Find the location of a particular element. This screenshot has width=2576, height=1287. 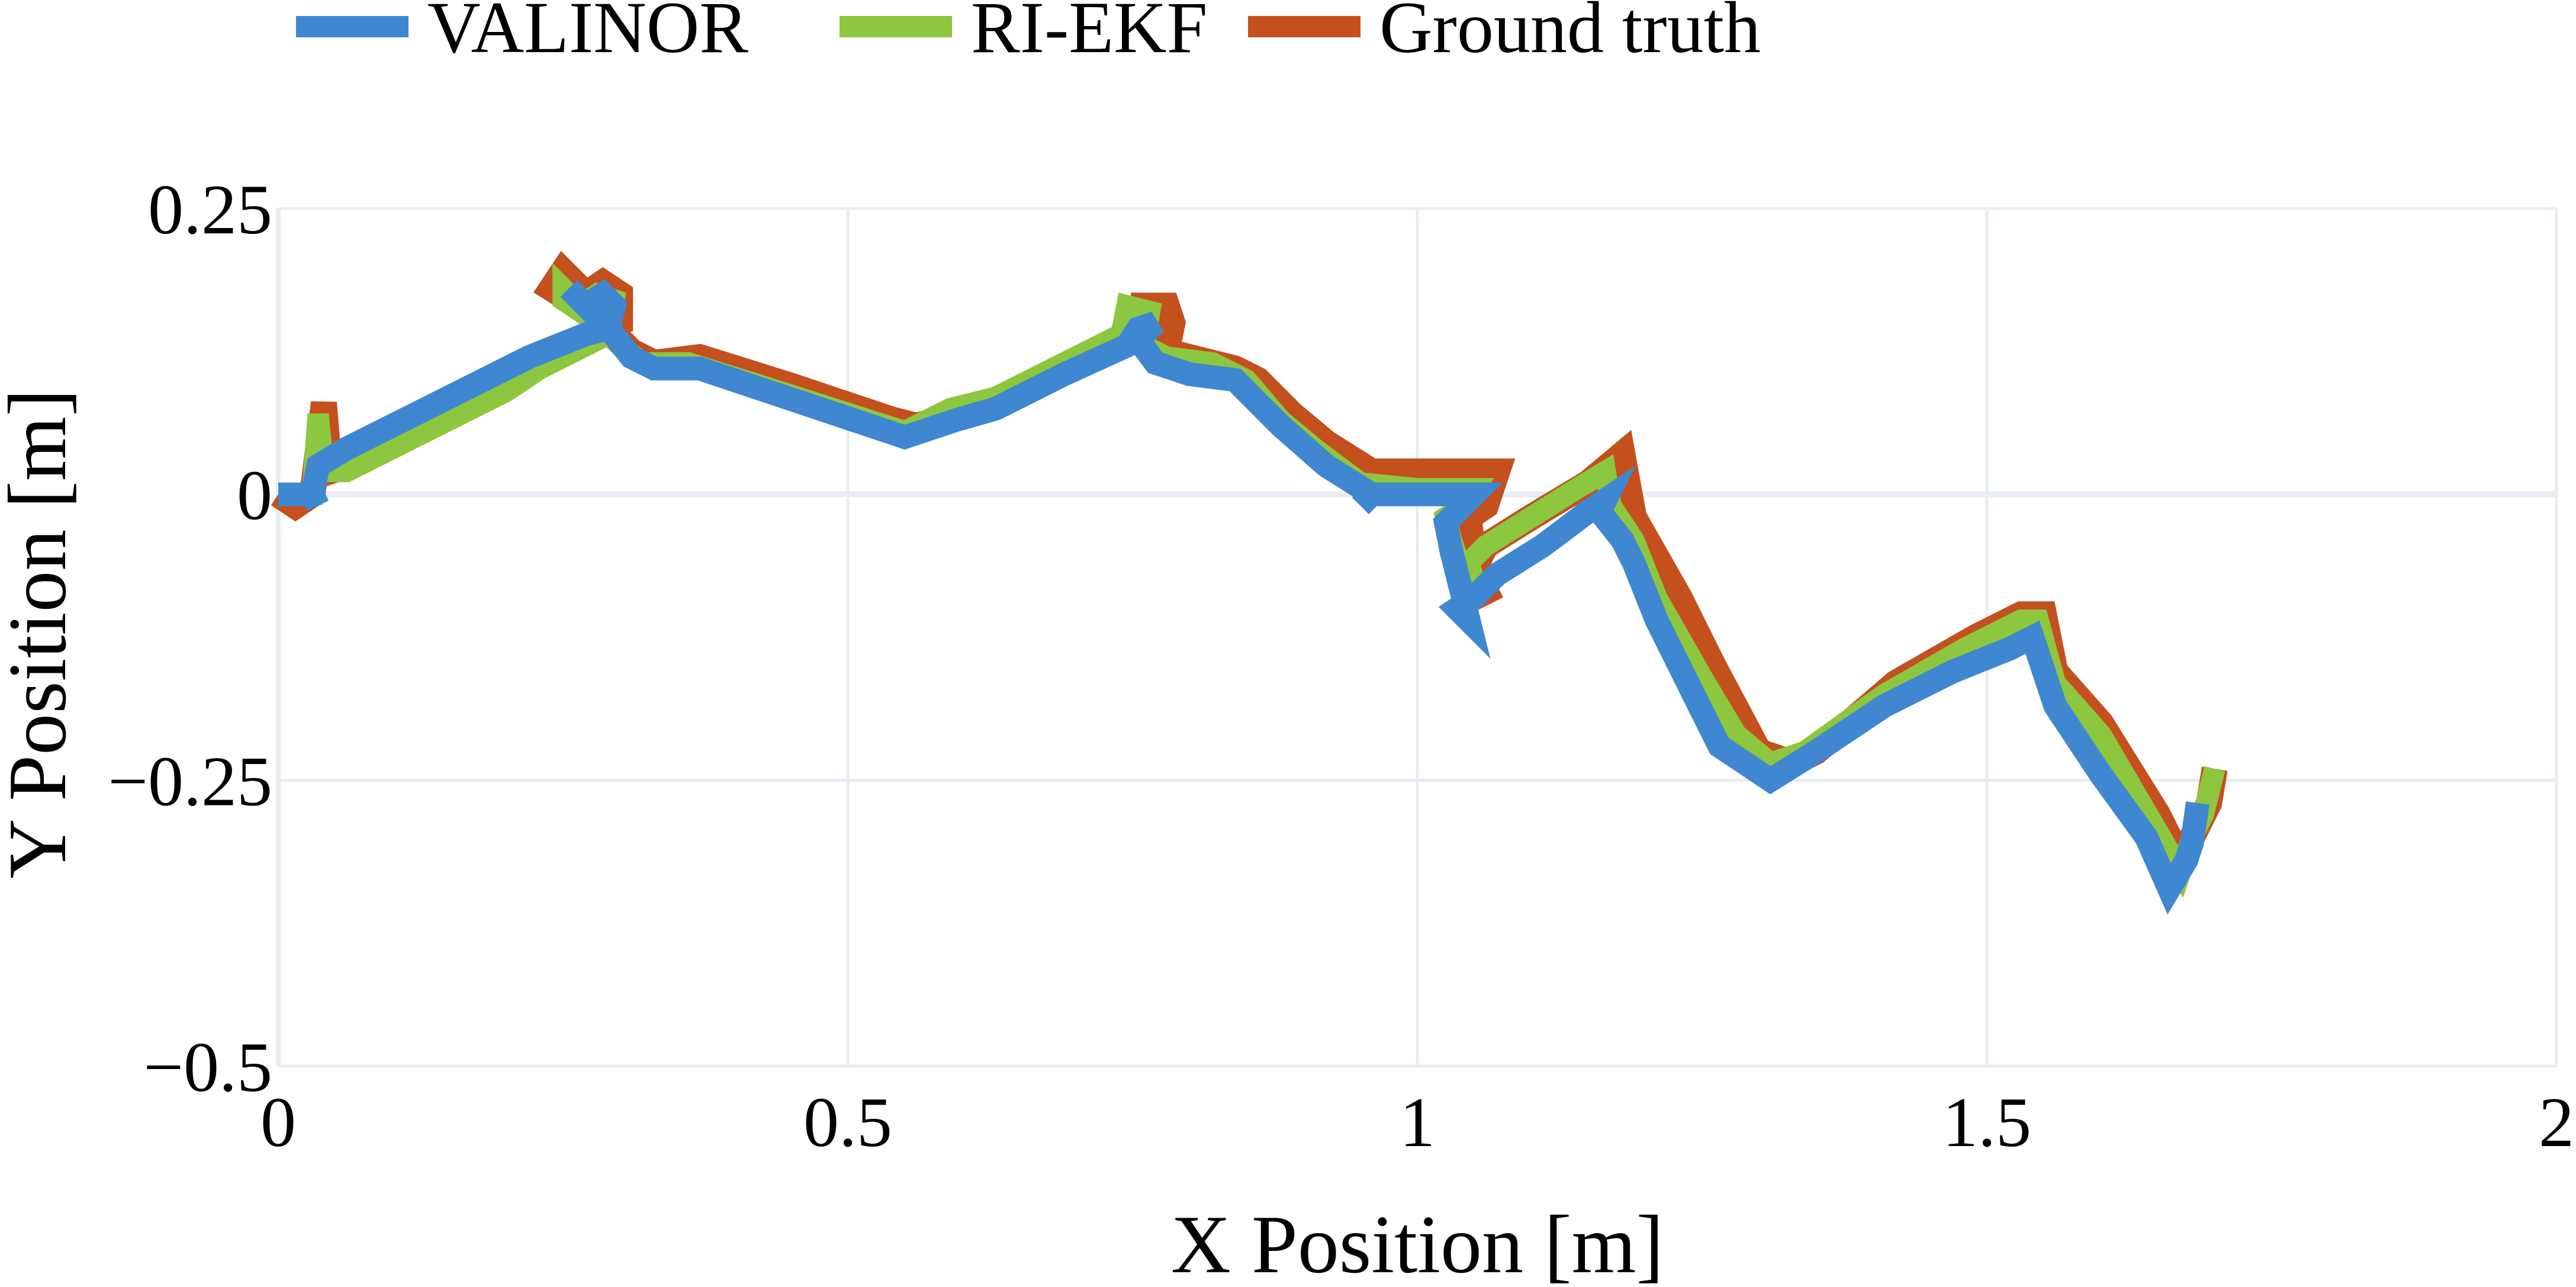

x-tick-label: 1.5 is located at coordinates (1987, 1122).